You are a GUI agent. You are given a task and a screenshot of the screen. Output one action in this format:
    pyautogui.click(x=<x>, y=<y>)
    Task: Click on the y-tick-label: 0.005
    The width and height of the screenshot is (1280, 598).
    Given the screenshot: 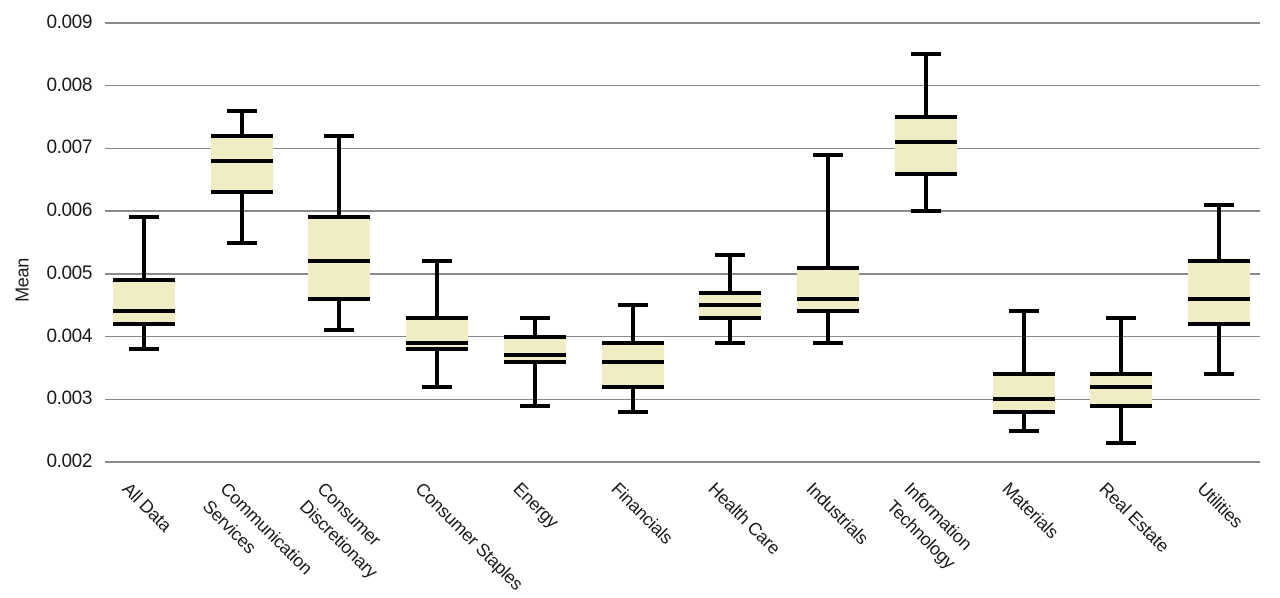 What is the action you would take?
    pyautogui.click(x=69, y=273)
    